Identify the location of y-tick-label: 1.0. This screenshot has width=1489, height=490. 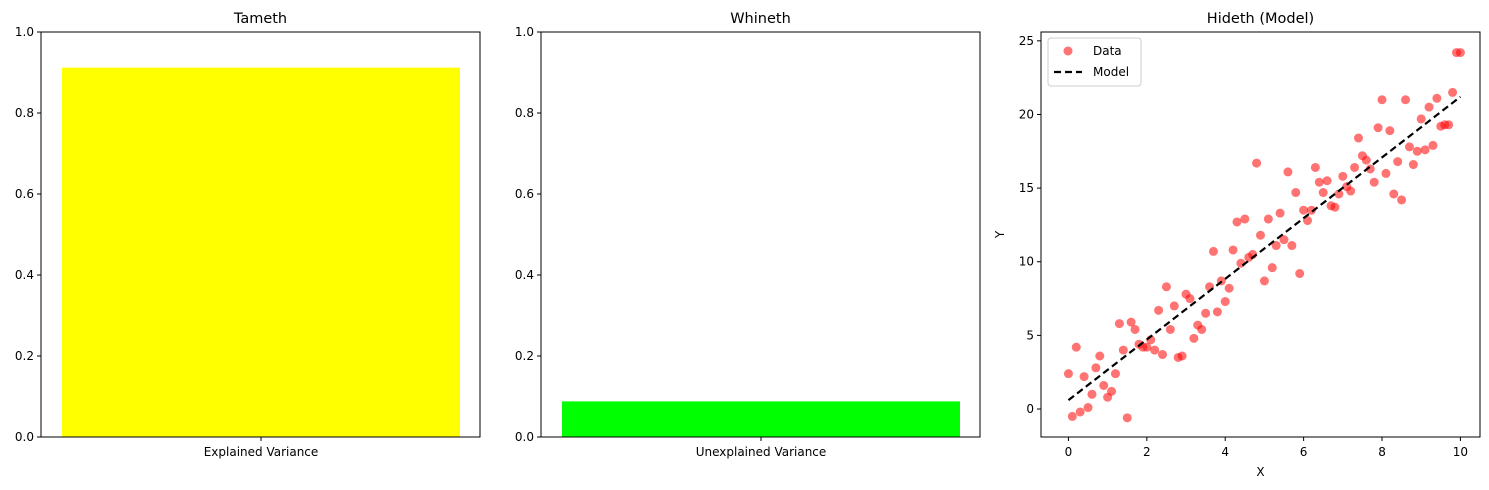
(524, 32).